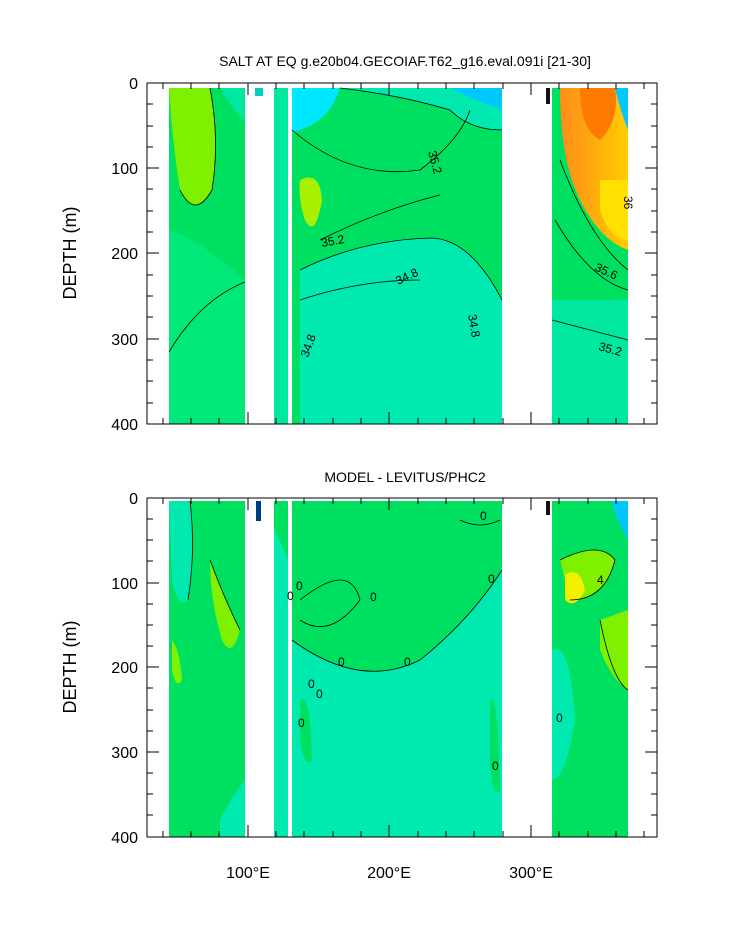 Image resolution: width=733 pixels, height=945 pixels. I want to click on bottom-y-tick-label: 0, so click(133, 499).